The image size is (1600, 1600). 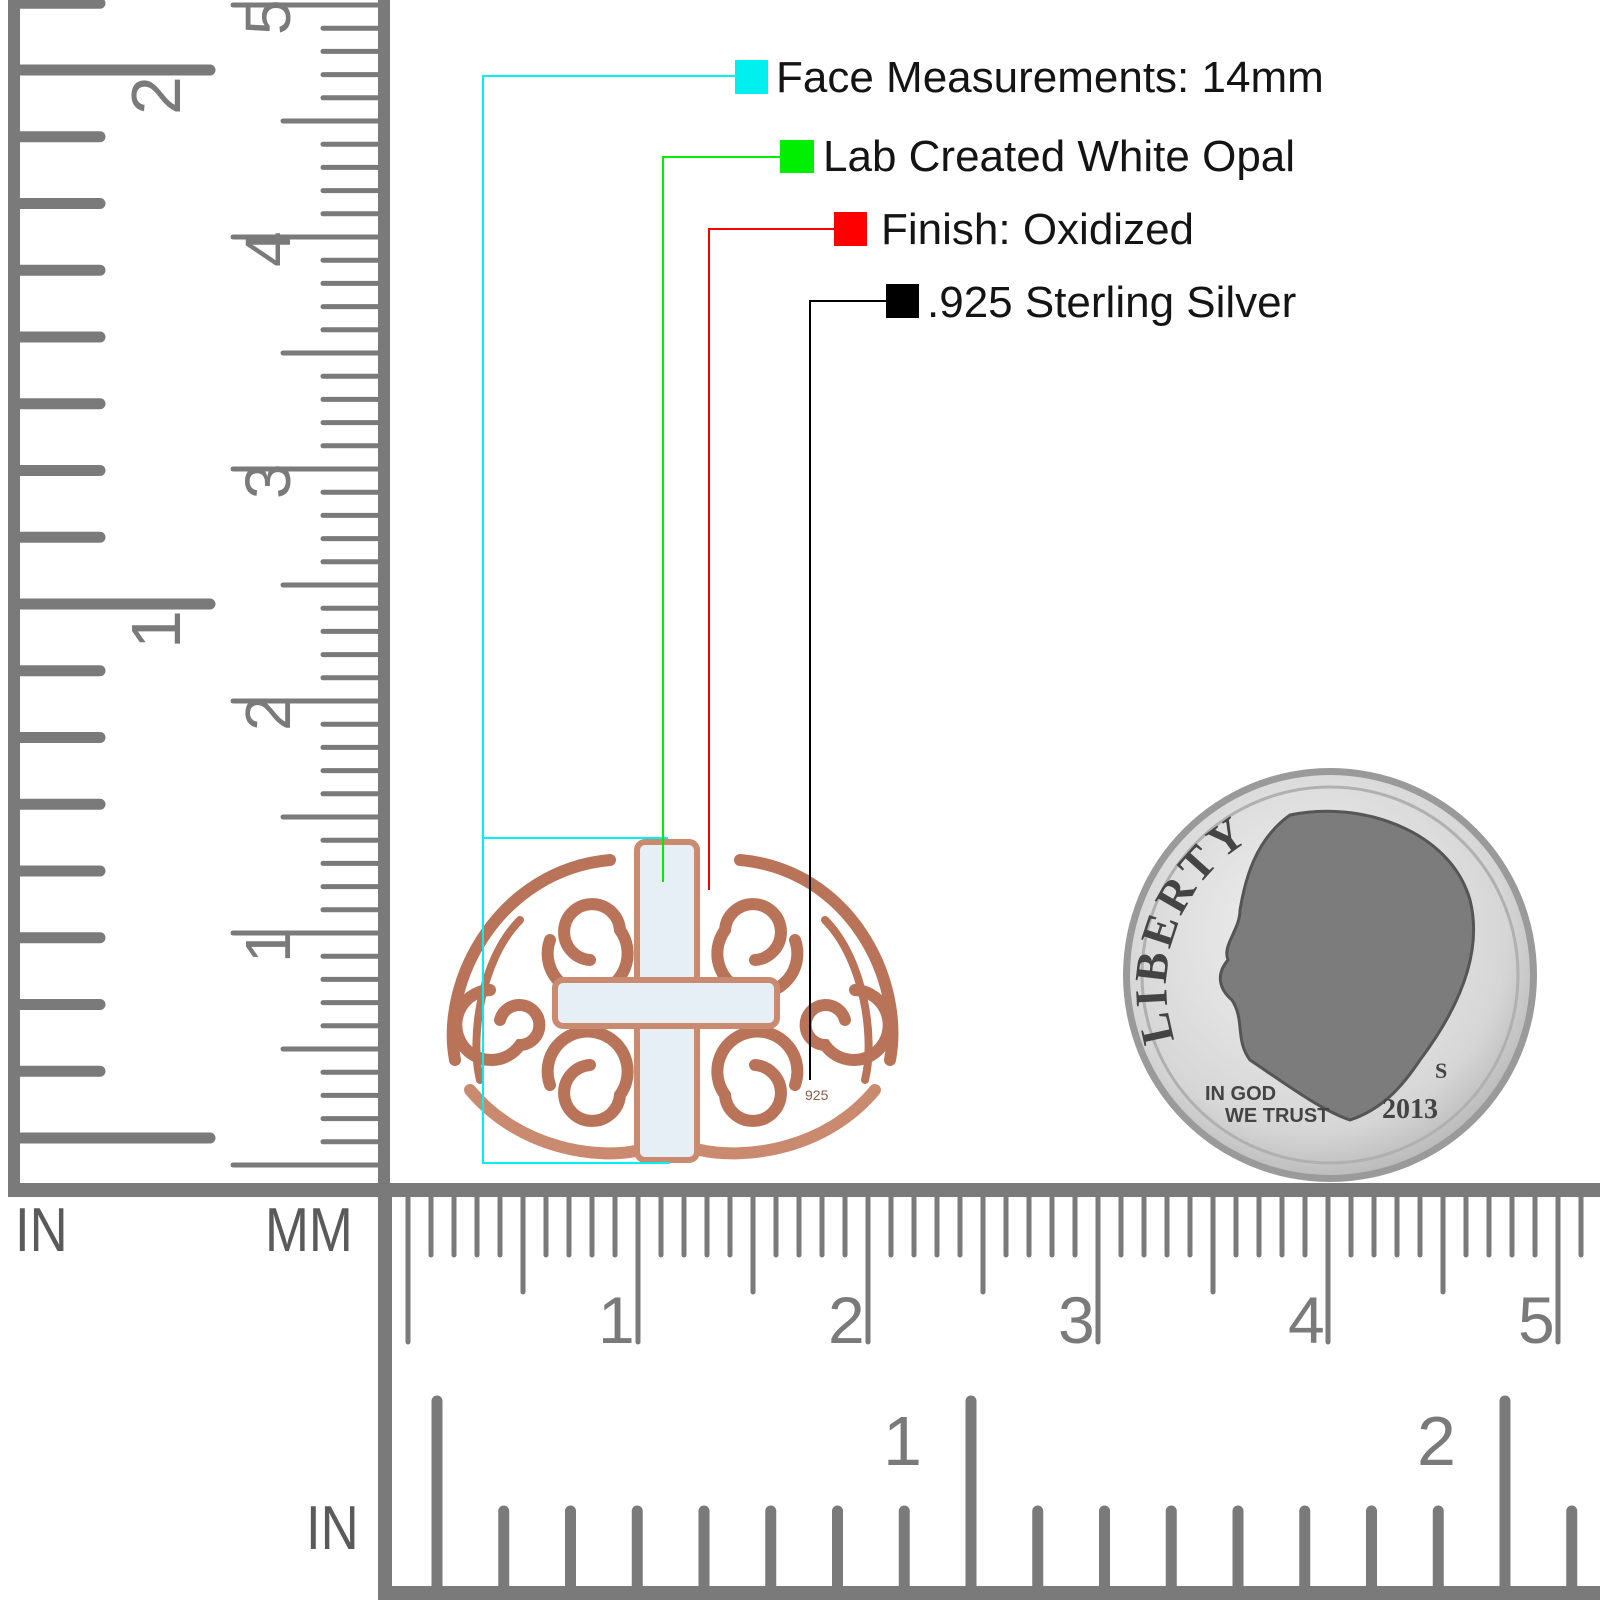 What do you see at coordinates (268, 17) in the screenshot?
I see `vertical-cm-label: 5` at bounding box center [268, 17].